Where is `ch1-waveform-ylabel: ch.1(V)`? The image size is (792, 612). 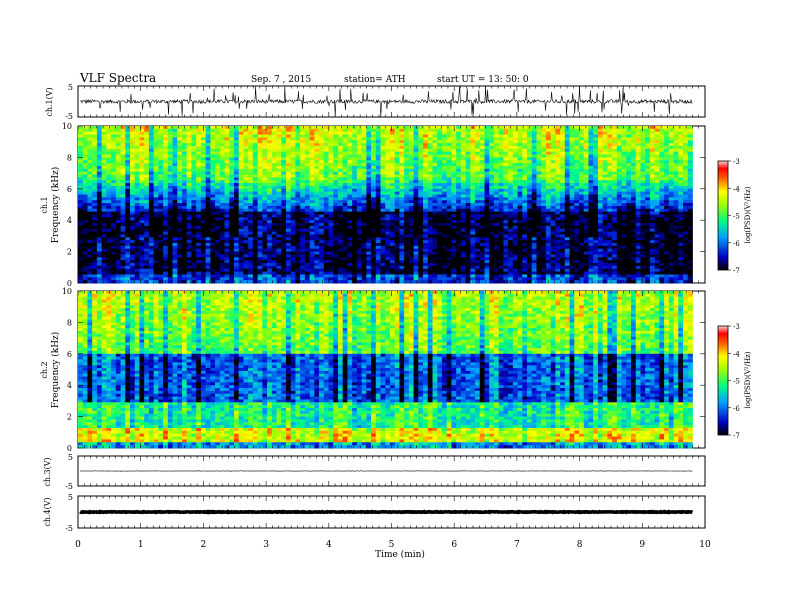
ch1-waveform-ylabel: ch.1(V) is located at coordinates (49, 101).